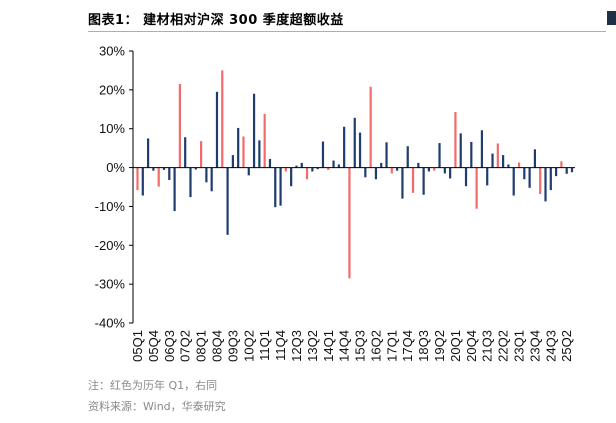  I want to click on bar-22Q3, so click(508, 166).